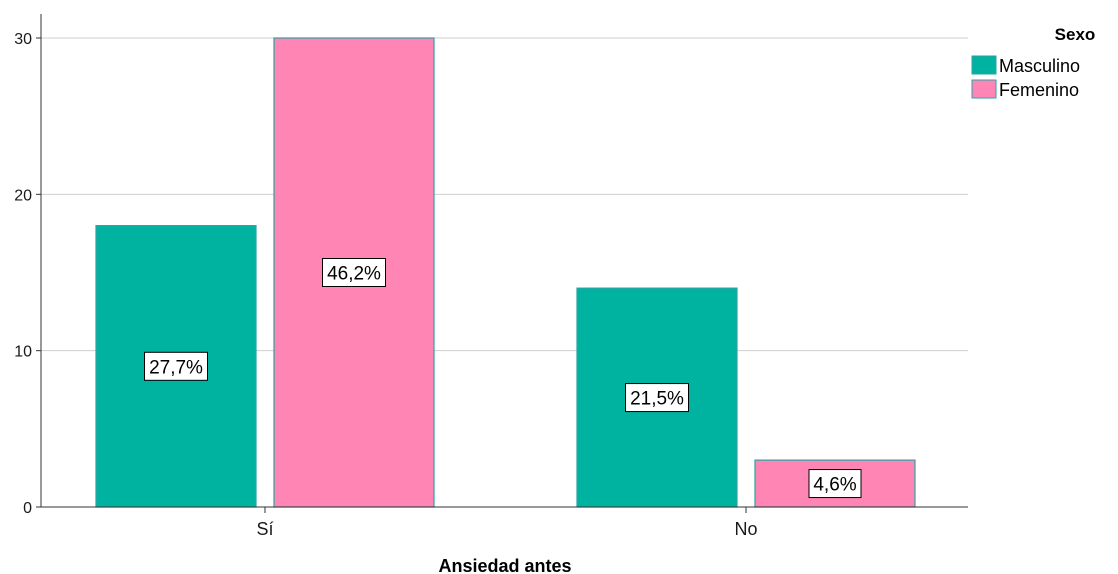 Image resolution: width=1118 pixels, height=574 pixels. I want to click on legend-title: Sexo, so click(1075, 34).